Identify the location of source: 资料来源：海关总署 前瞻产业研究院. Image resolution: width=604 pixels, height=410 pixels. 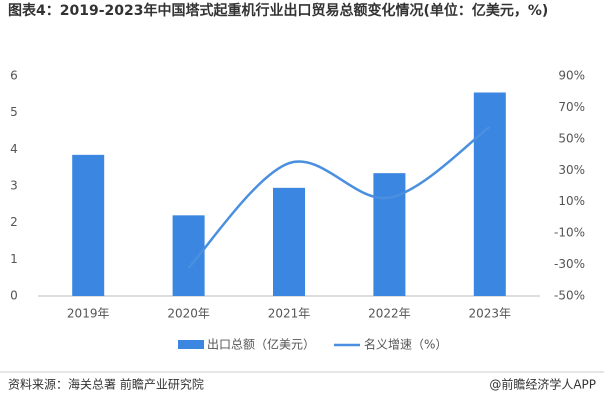
(106, 384).